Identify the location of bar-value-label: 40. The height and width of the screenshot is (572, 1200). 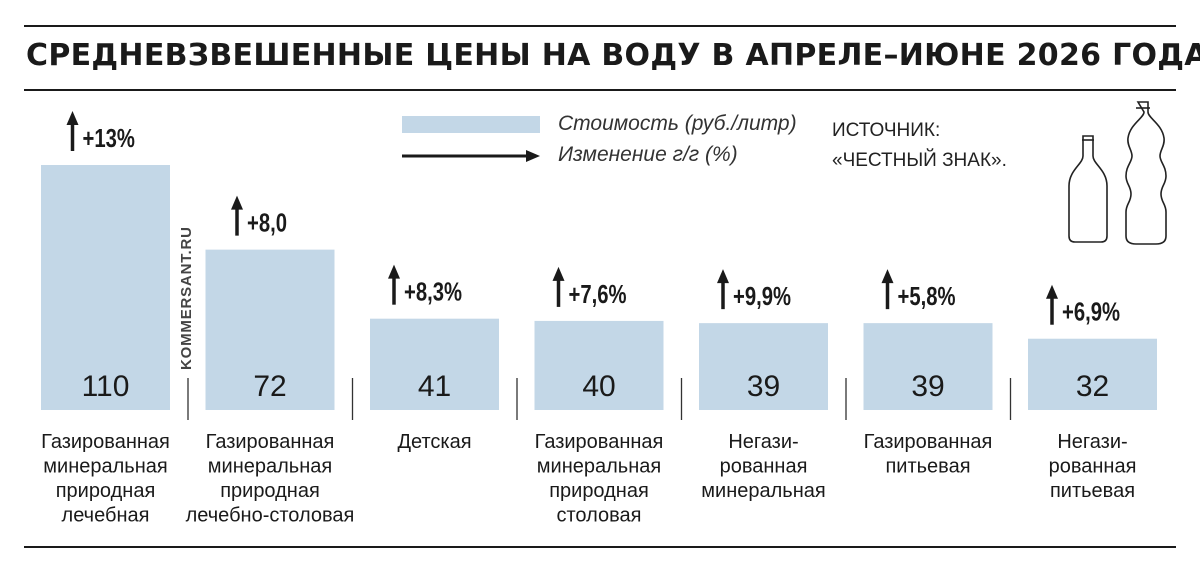
(598, 386).